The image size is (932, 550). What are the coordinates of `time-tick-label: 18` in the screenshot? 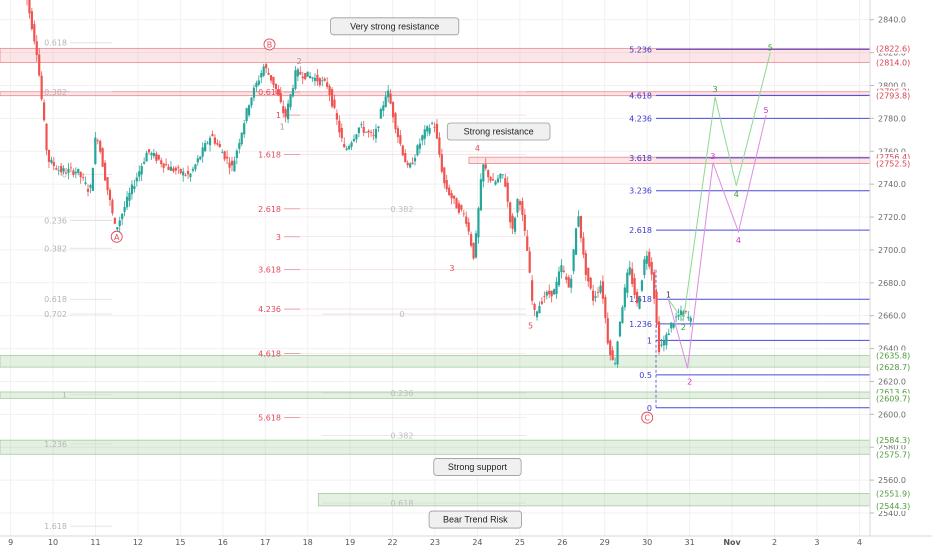 It's located at (308, 542).